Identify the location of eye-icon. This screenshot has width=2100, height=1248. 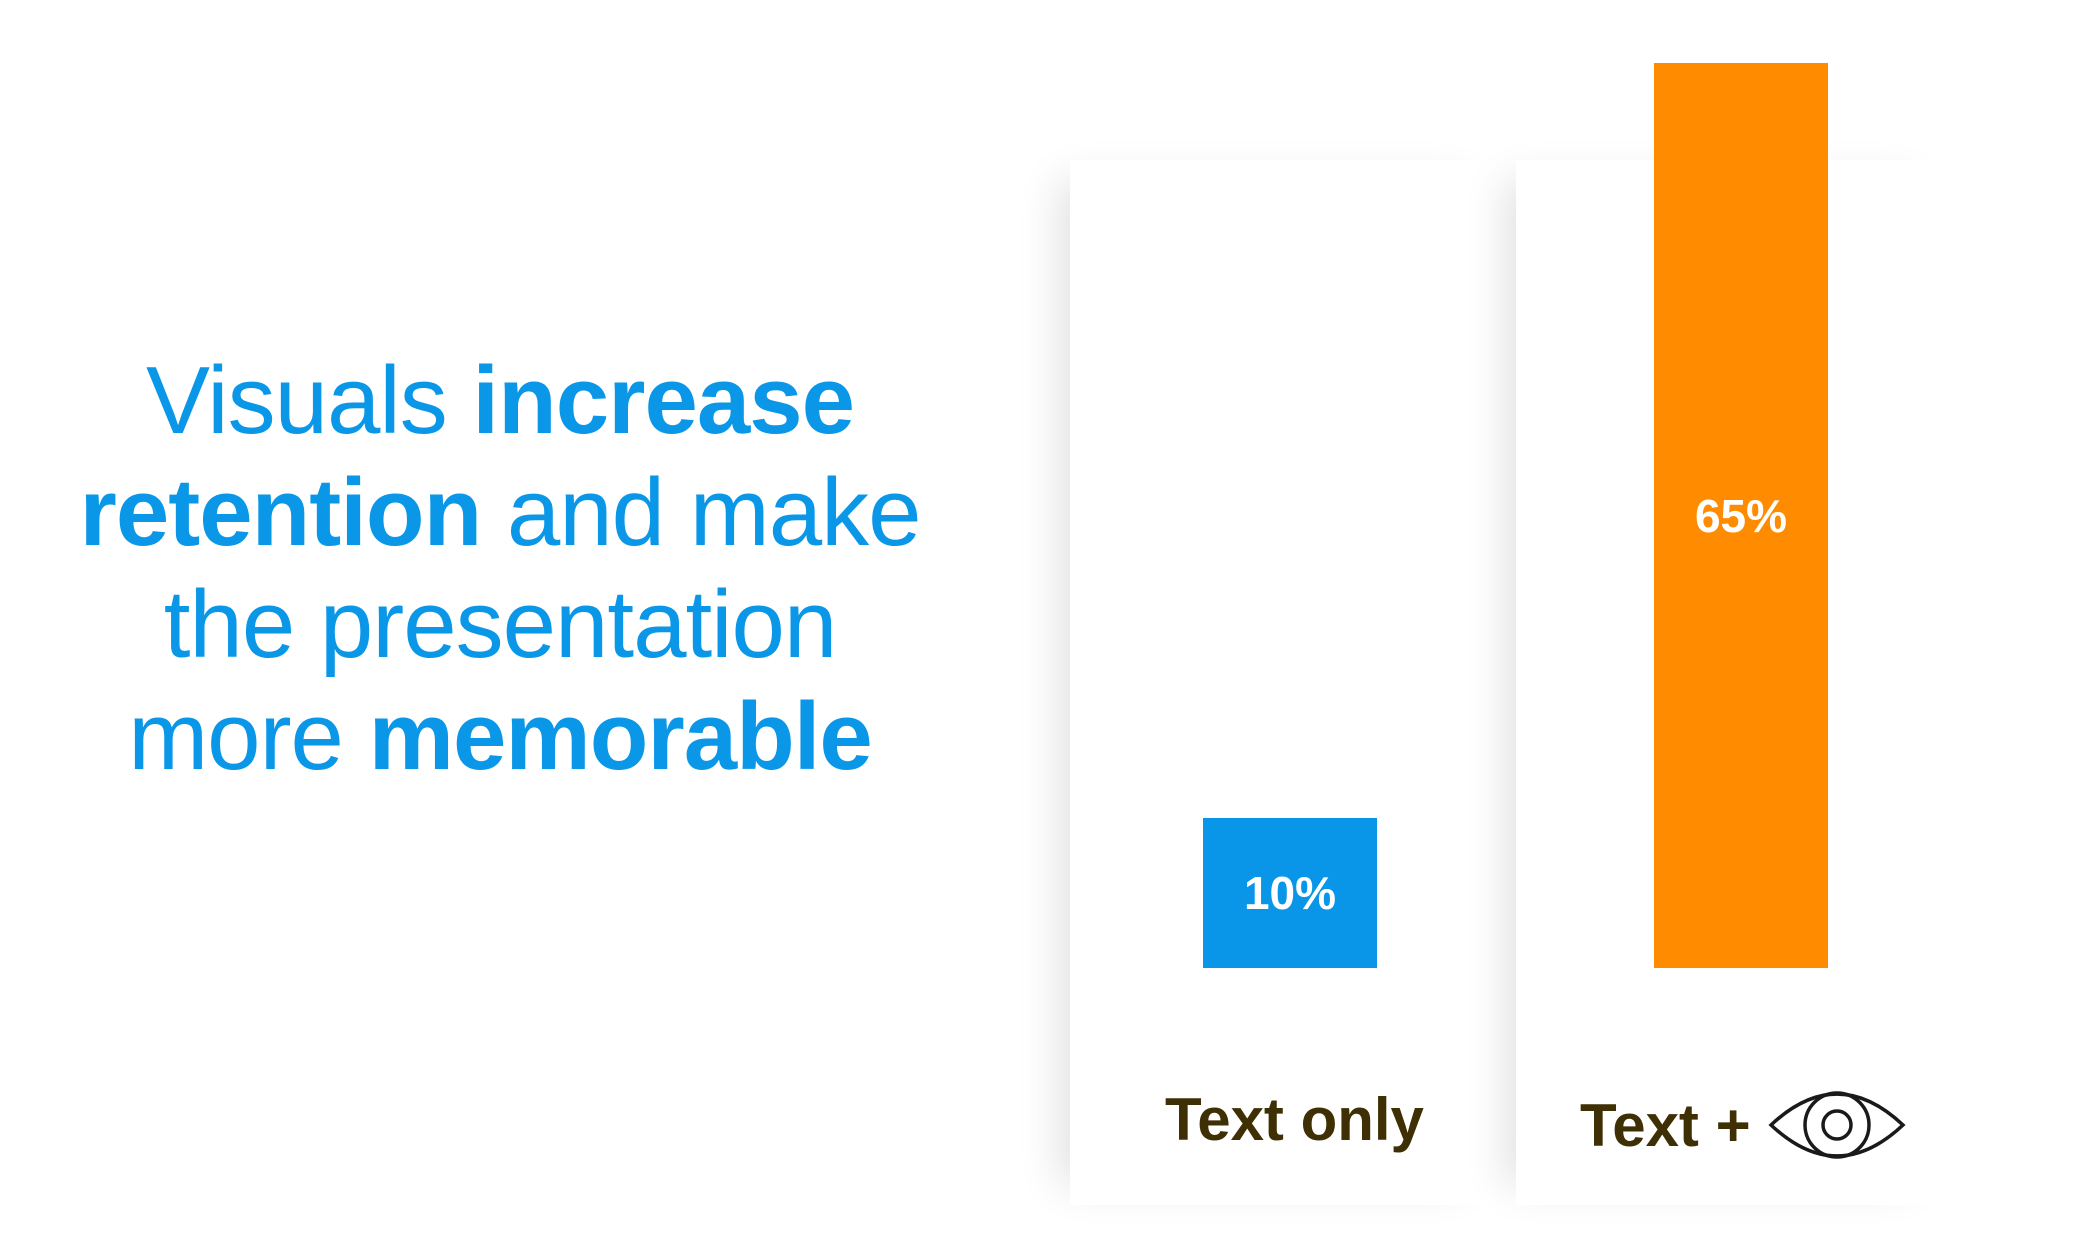
(1837, 1125).